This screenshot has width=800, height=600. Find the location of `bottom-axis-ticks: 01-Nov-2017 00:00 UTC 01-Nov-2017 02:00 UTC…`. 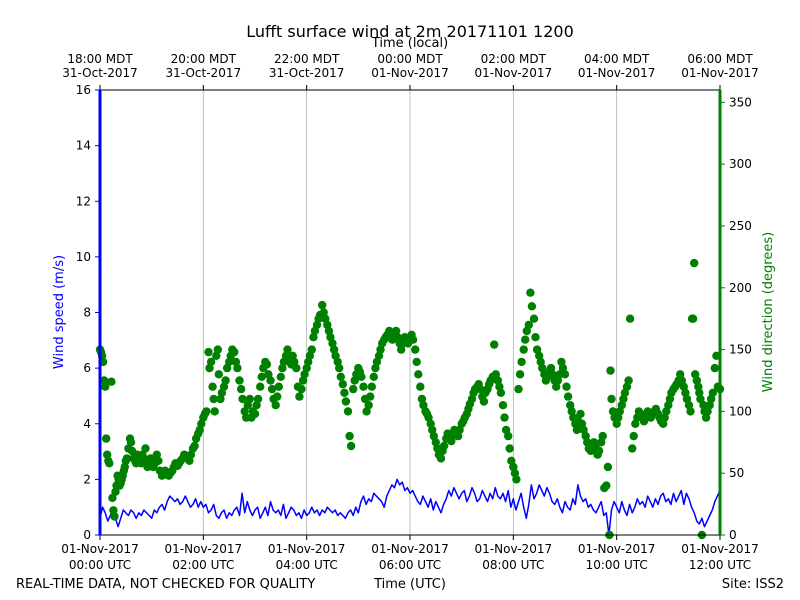

bottom-axis-ticks: 01-Nov-2017 00:00 UTC 01-Nov-2017 02:00 UTC… is located at coordinates (410, 553).